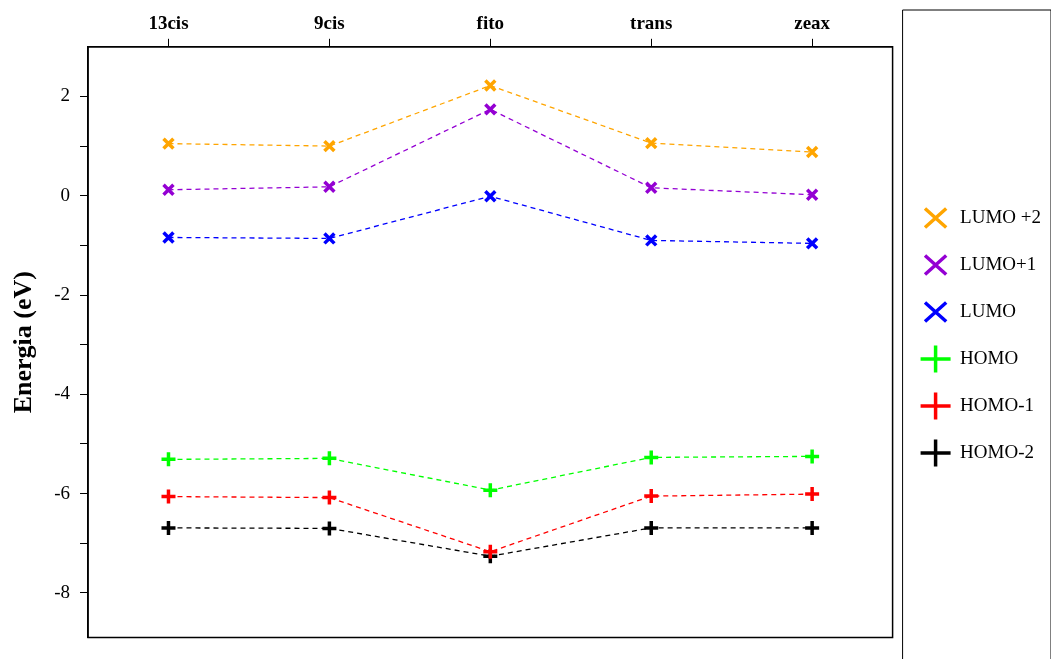 This screenshot has height=659, width=1051. What do you see at coordinates (62, 591) in the screenshot?
I see `y-tick-label: -8` at bounding box center [62, 591].